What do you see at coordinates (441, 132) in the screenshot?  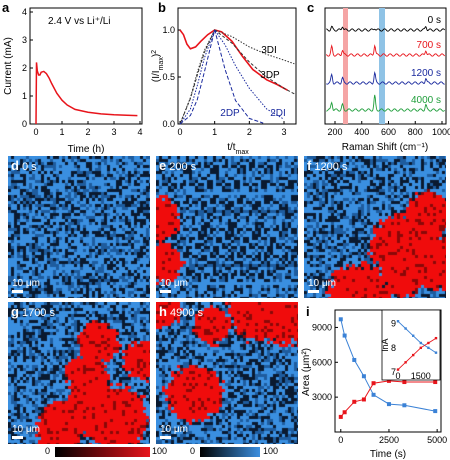 I see `x-tick-label: 1000` at bounding box center [441, 132].